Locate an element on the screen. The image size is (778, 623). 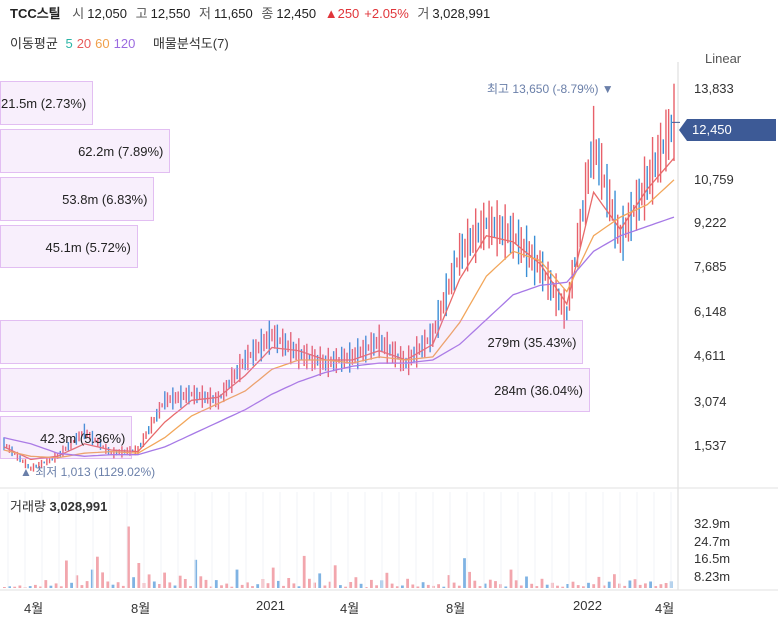
volume-profile-toggle: 매물분석도(7) is located at coordinates (190, 43).